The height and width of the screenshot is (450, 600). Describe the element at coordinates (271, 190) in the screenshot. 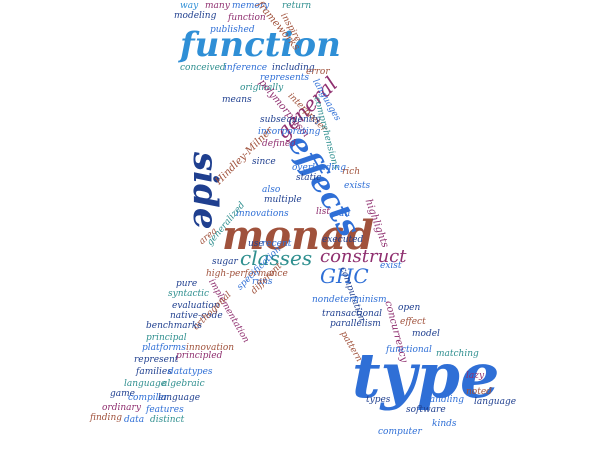

I see `word-also: also` at that location.